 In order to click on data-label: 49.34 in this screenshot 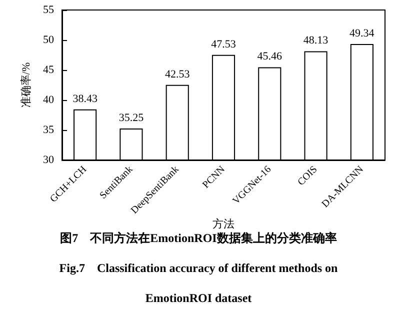, I will do `click(362, 33)`.